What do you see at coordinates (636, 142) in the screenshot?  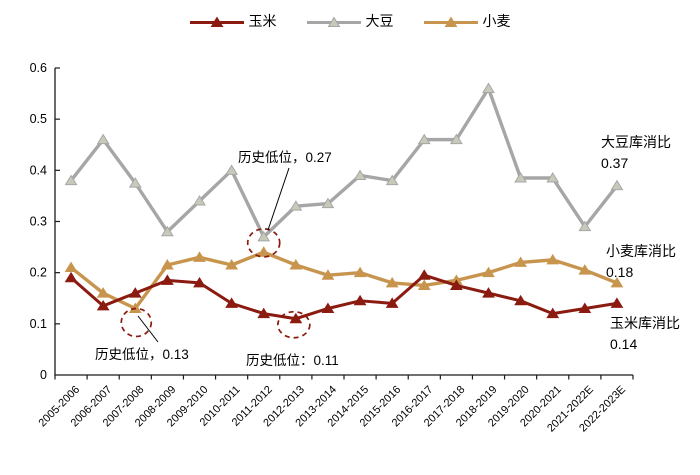 I see `end-label-title-soybean: 大豆库消比` at bounding box center [636, 142].